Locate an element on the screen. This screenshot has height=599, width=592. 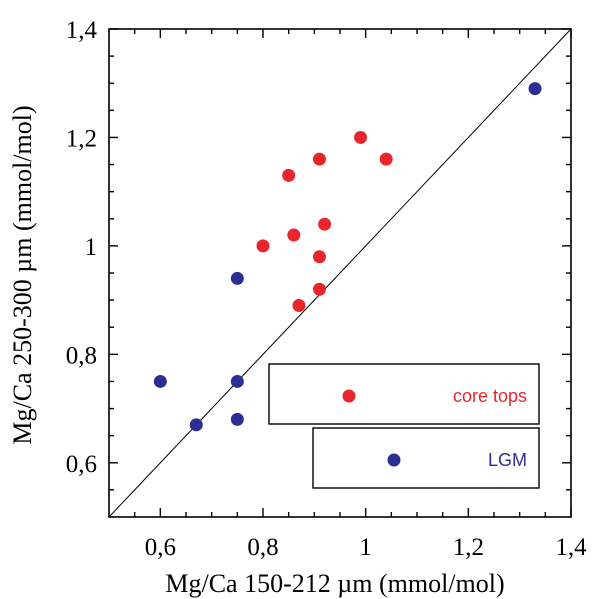
legend-label-lgm: LGM is located at coordinates (507, 460).